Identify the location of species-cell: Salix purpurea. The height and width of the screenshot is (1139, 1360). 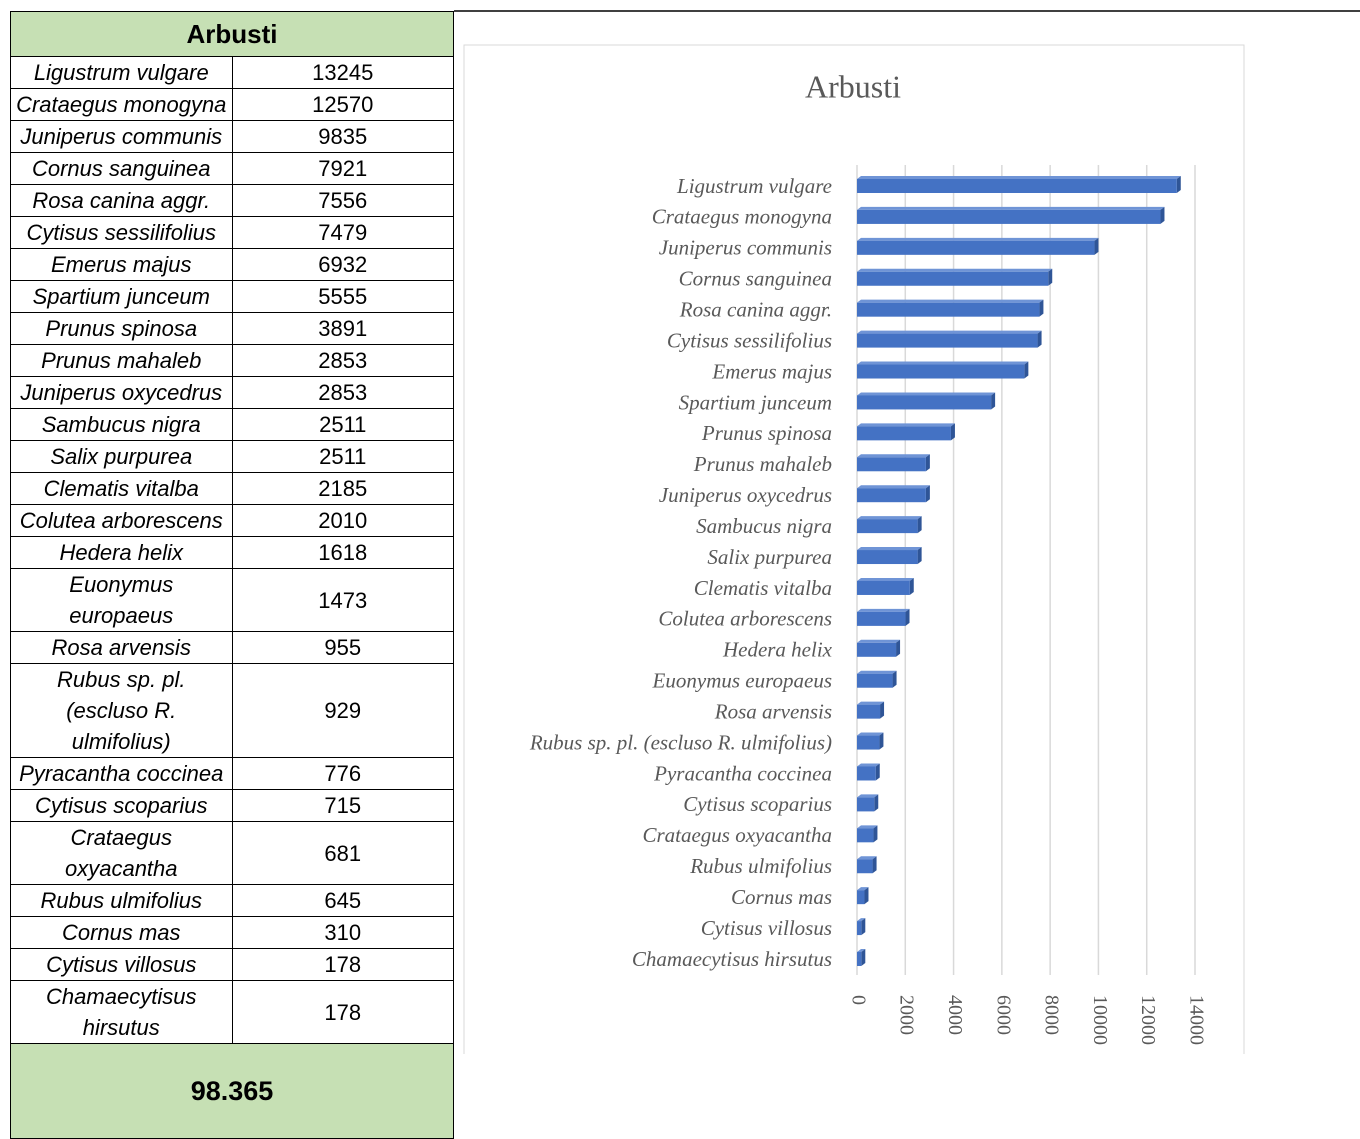
(121, 456).